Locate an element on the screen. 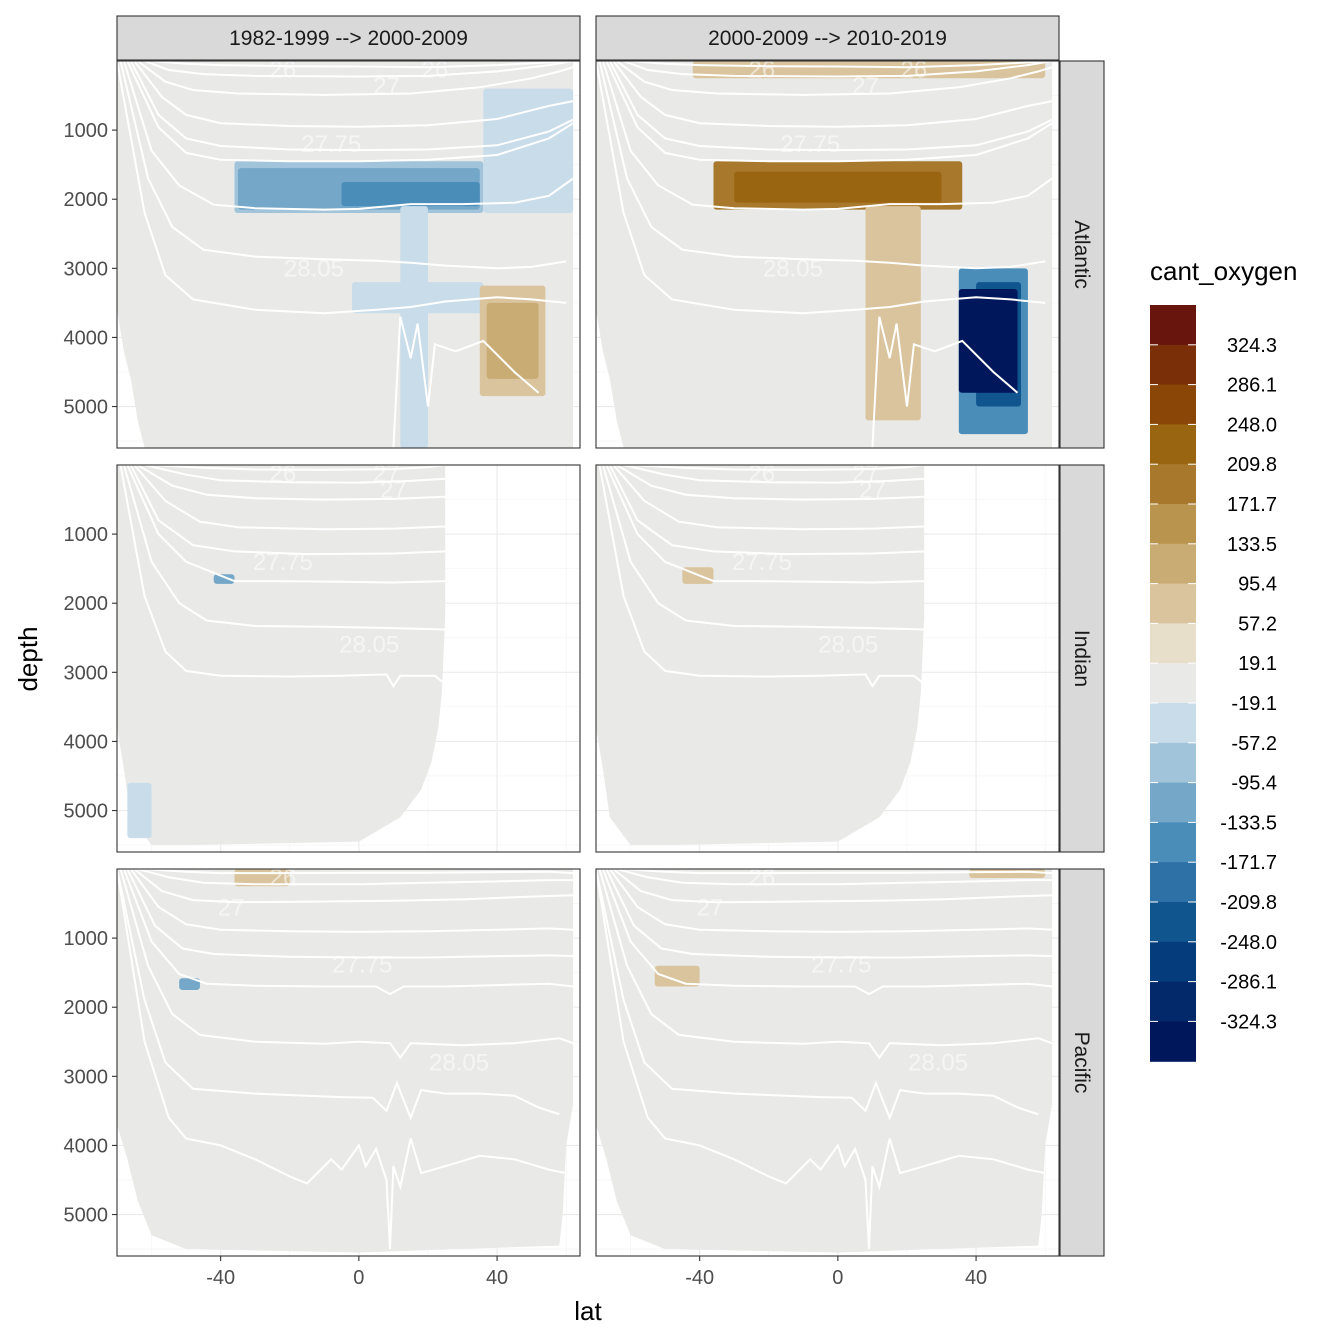  panel-atlantic-1: 26 27 27.75 28.05 26 is located at coordinates (348, 252).